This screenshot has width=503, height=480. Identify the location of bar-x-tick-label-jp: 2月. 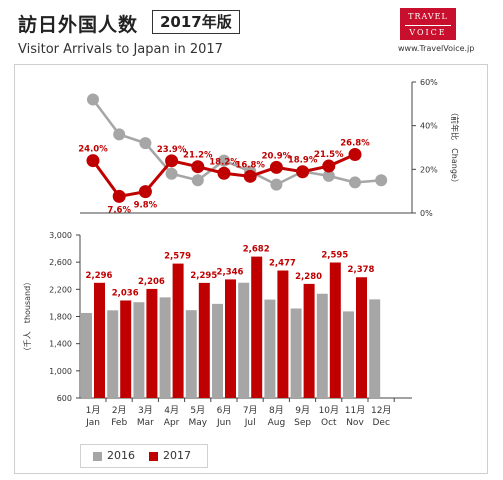
(119, 410).